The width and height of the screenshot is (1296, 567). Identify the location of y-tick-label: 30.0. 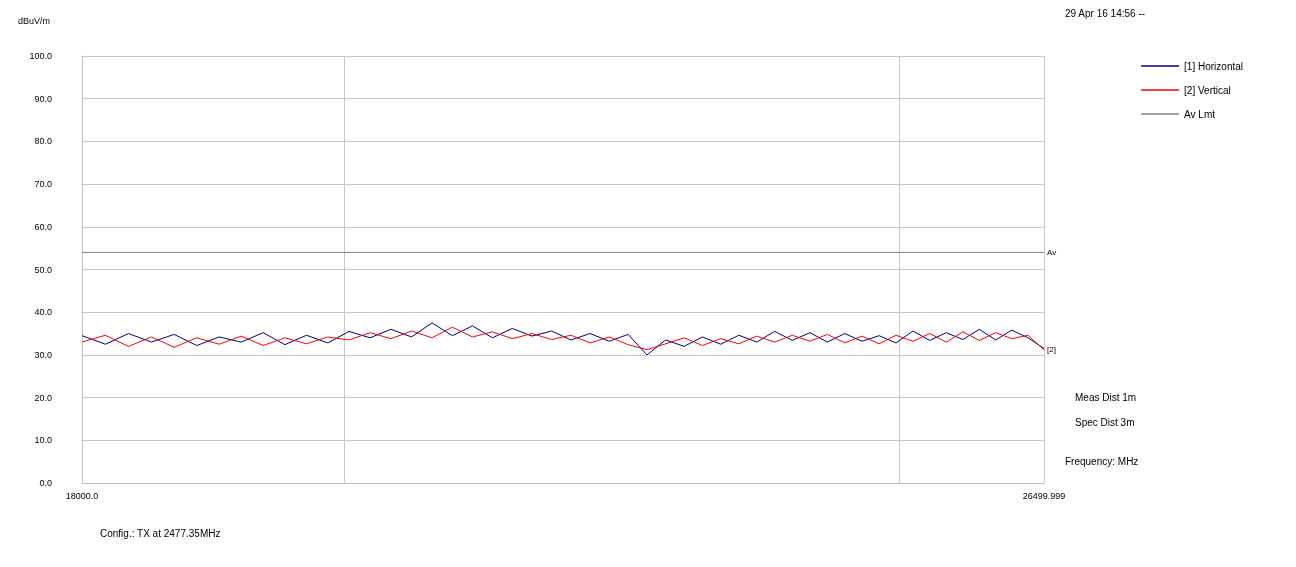
(43, 354).